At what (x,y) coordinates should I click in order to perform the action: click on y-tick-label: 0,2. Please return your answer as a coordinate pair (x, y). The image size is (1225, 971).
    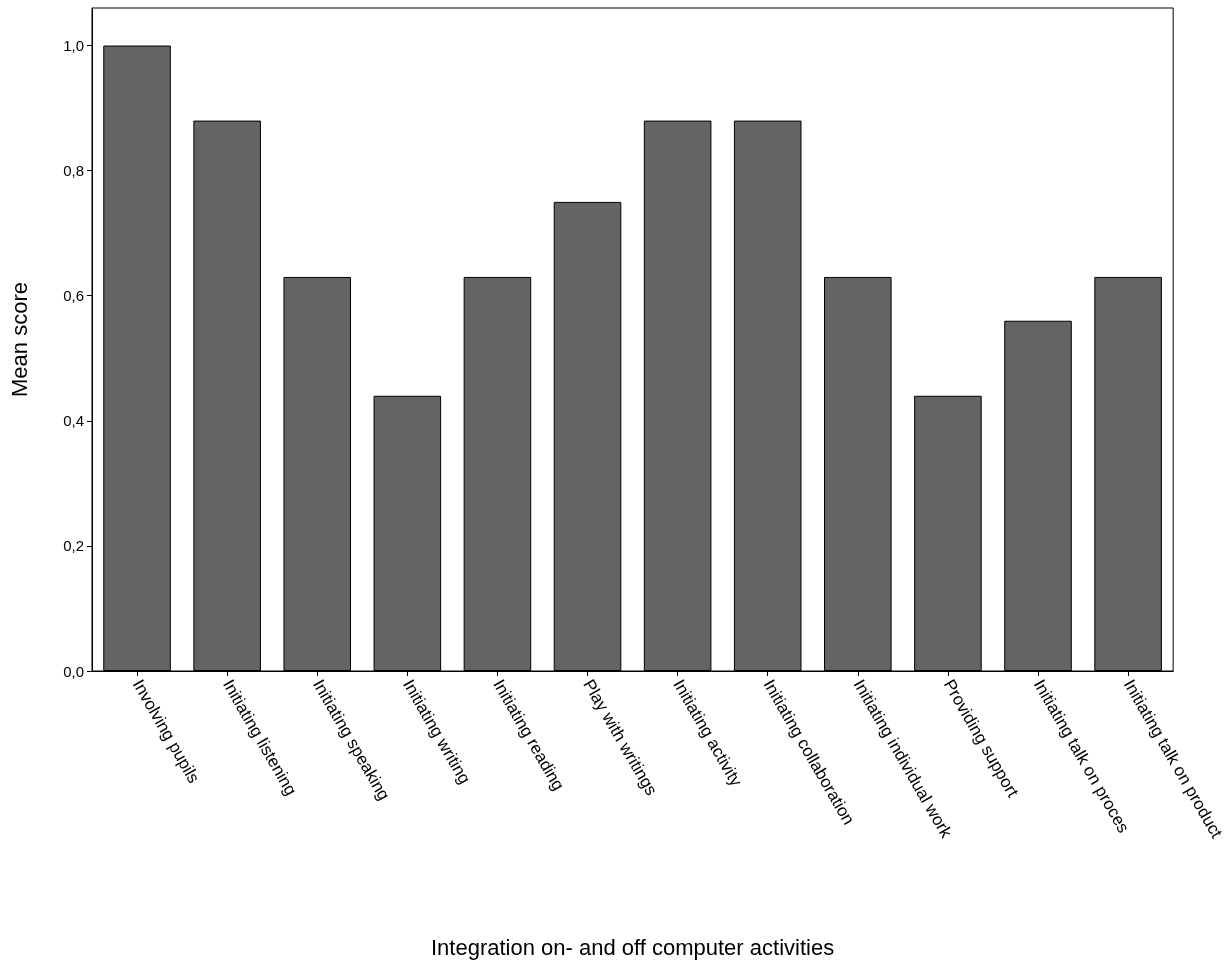
    Looking at the image, I should click on (73, 546).